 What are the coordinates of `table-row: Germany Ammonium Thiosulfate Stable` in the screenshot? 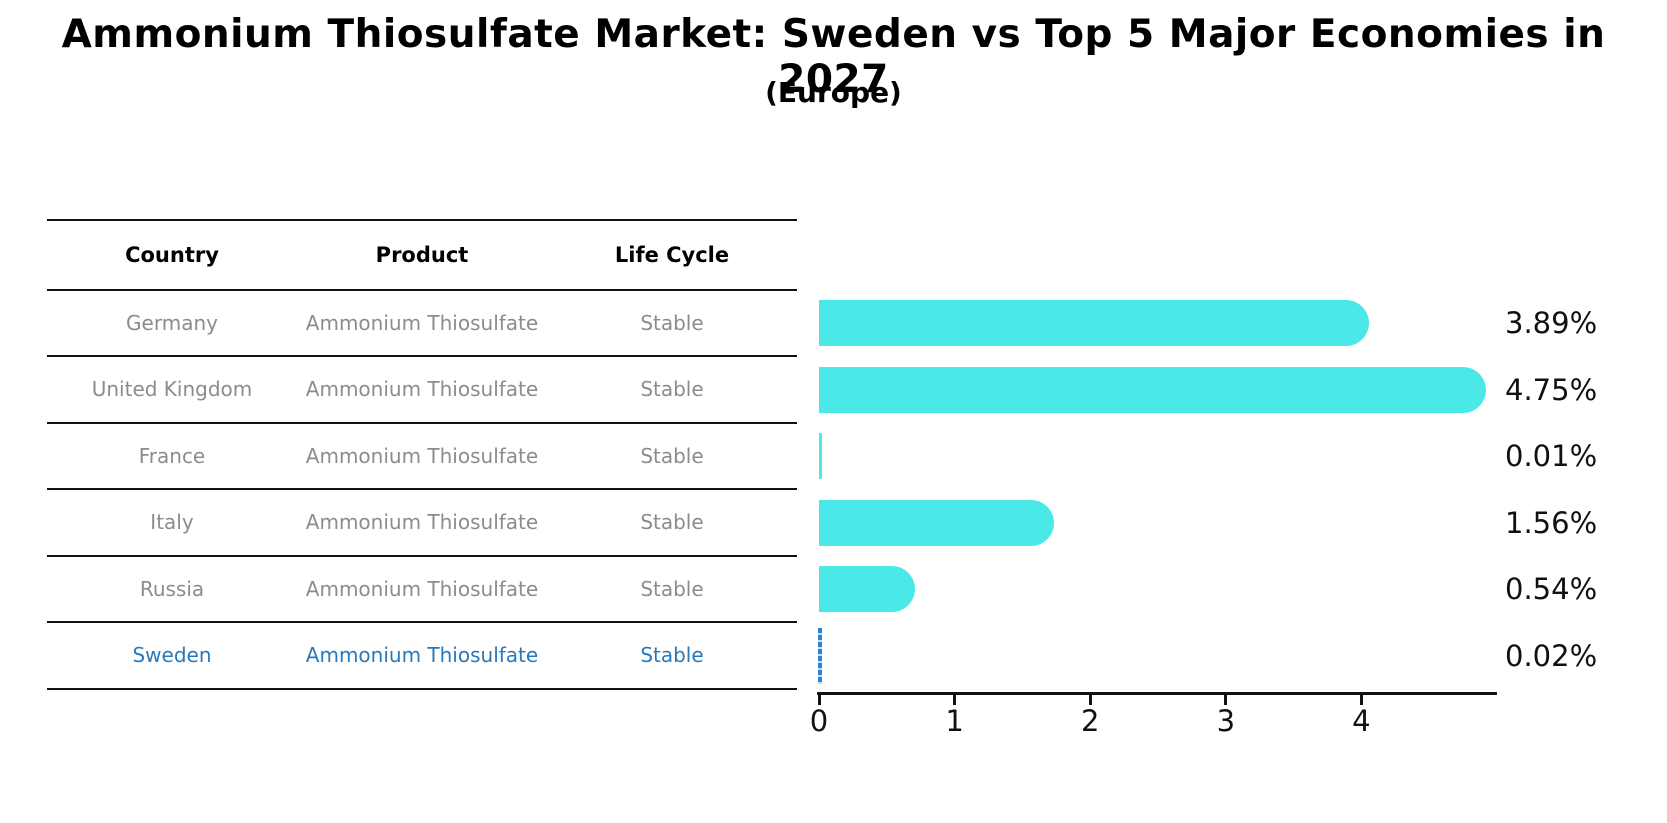 It's located at (422, 323).